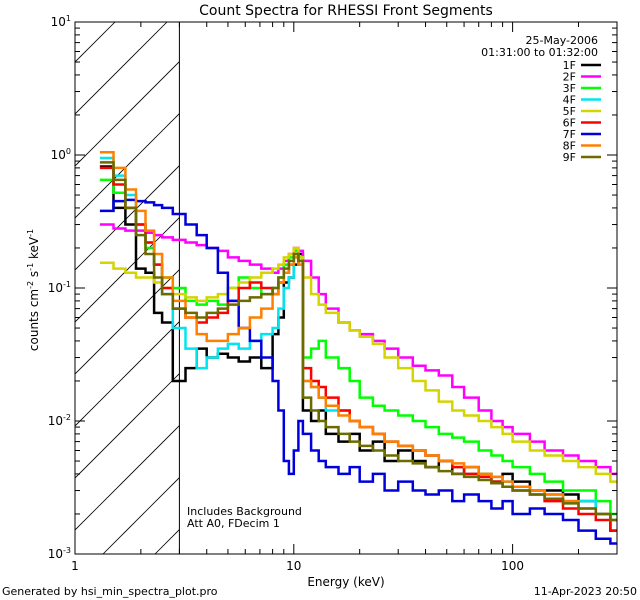 The height and width of the screenshot is (600, 640). What do you see at coordinates (75, 566) in the screenshot?
I see `x-tick-label: 1` at bounding box center [75, 566].